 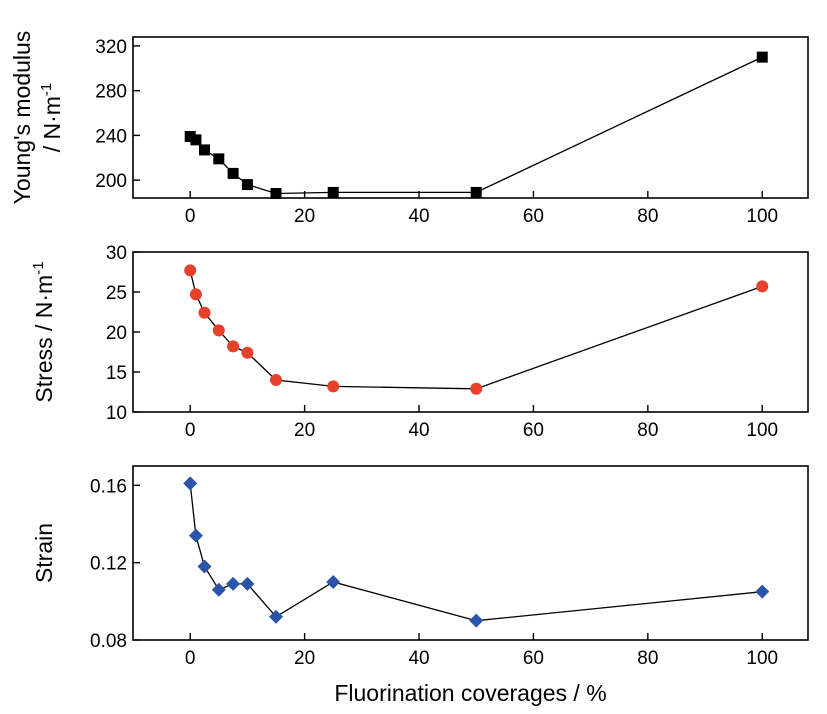 I want to click on strain-y-tick-label: 0.16, so click(x=108, y=486).